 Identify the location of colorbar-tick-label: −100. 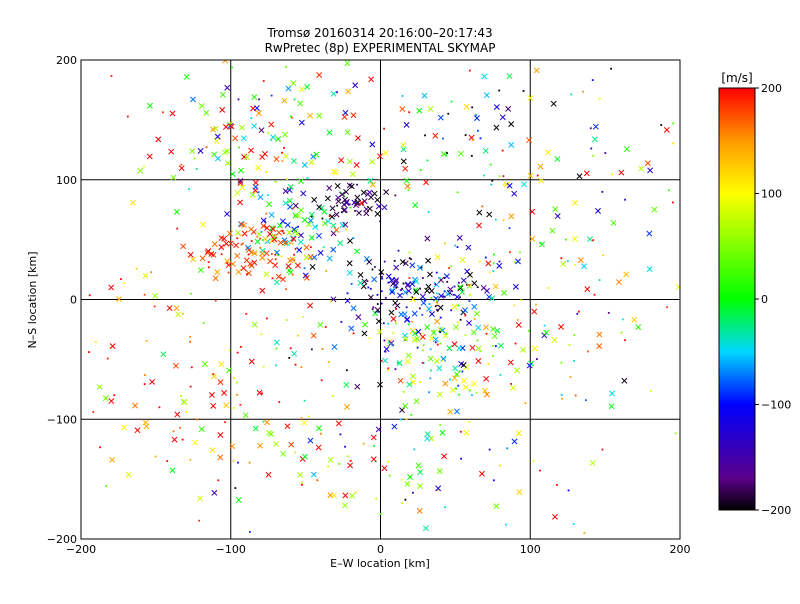
(776, 405).